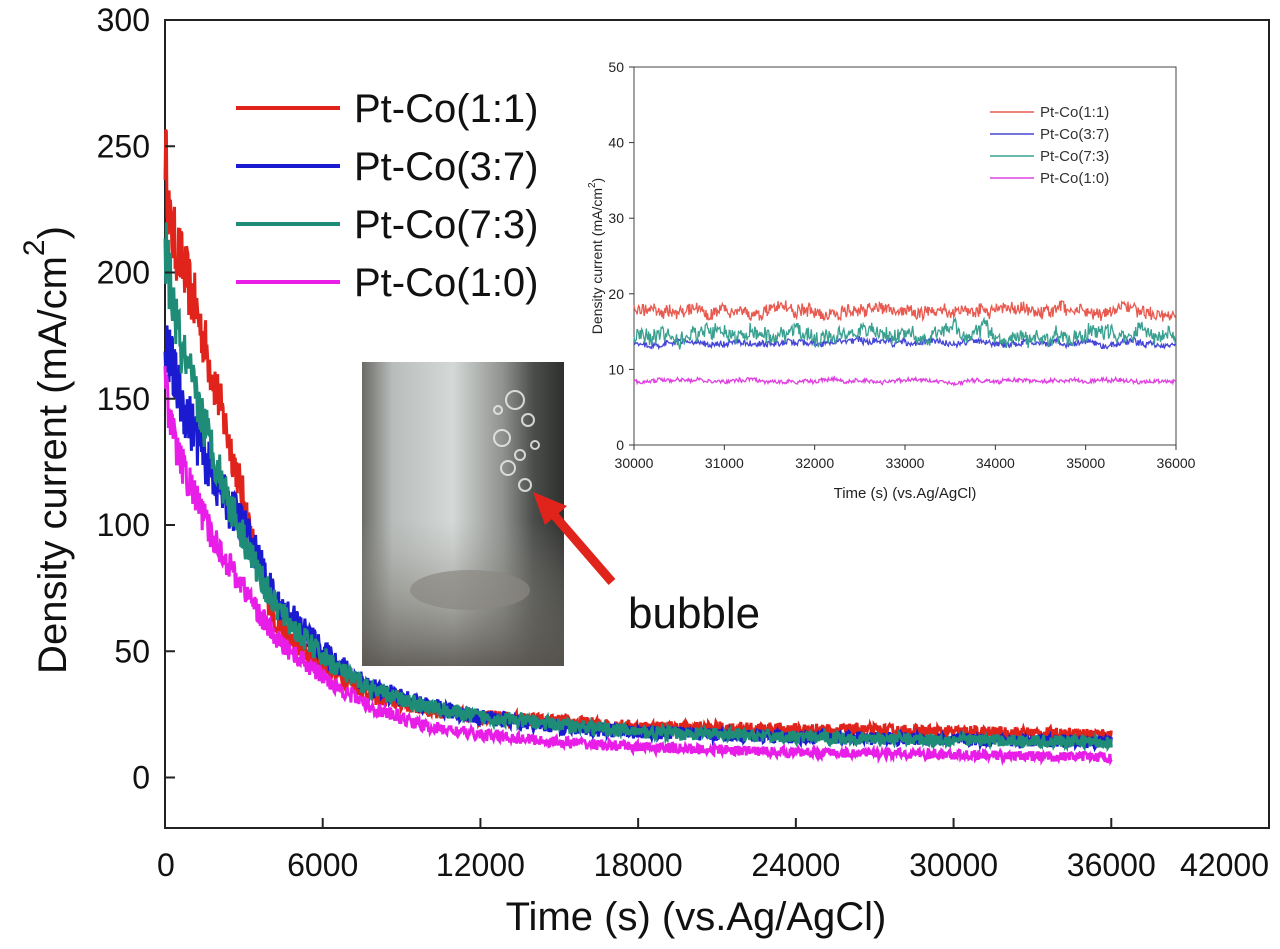 The width and height of the screenshot is (1280, 949). I want to click on main-x-tick-label: 0, so click(166, 865).